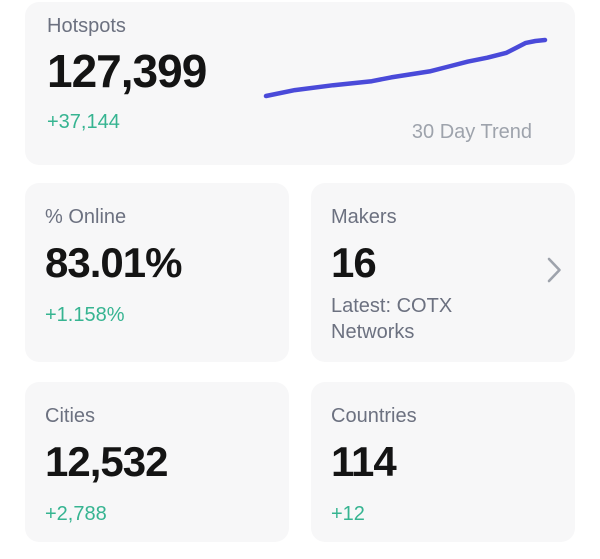  What do you see at coordinates (443, 462) in the screenshot?
I see `countries-card: Countries 114 +12` at bounding box center [443, 462].